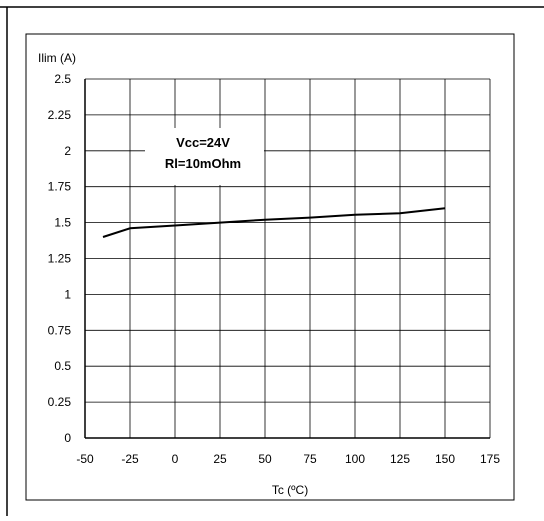 This screenshot has height=521, width=544. What do you see at coordinates (290, 490) in the screenshot?
I see `x-axis-title: Tc (ºC)` at bounding box center [290, 490].